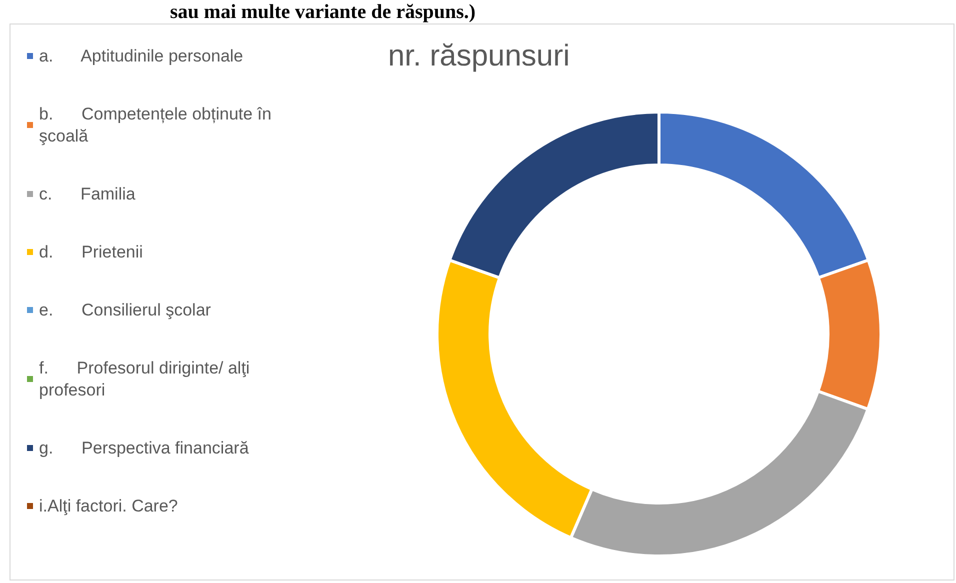  What do you see at coordinates (125, 310) in the screenshot?
I see `legend-label: e. Consilierul şcolar` at bounding box center [125, 310].